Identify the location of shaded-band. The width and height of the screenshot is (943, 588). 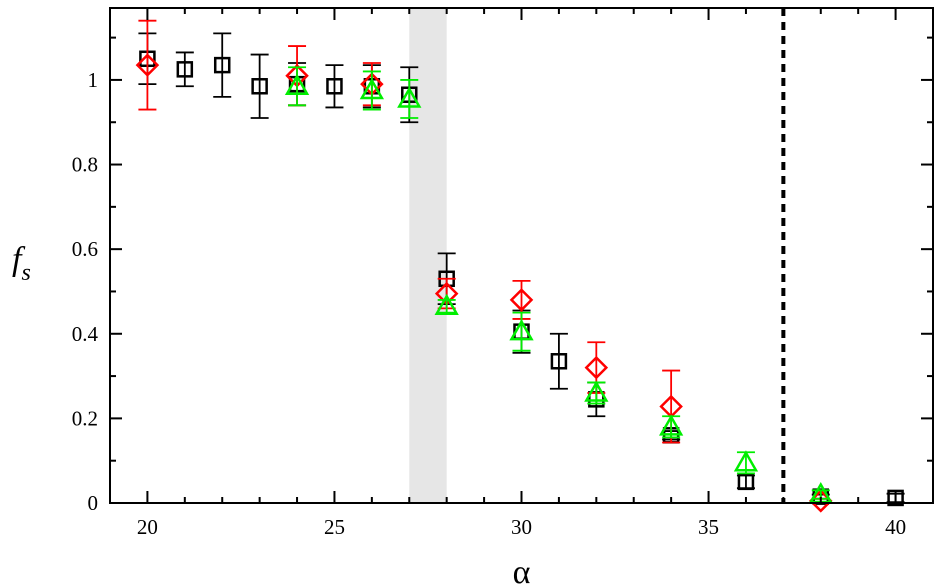
(428, 255).